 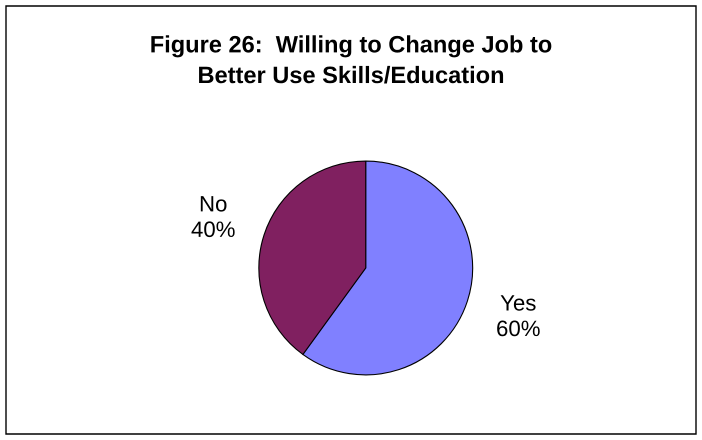 What do you see at coordinates (351, 59) in the screenshot?
I see `chart-title: Figure 26: Willing to Change Job to Better Use Skills/Education` at bounding box center [351, 59].